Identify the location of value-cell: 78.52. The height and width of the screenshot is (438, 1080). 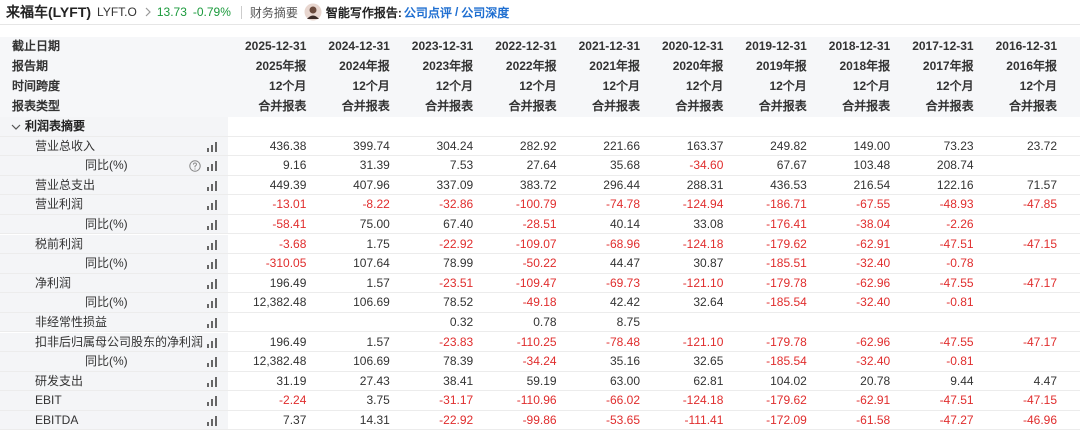
(458, 302).